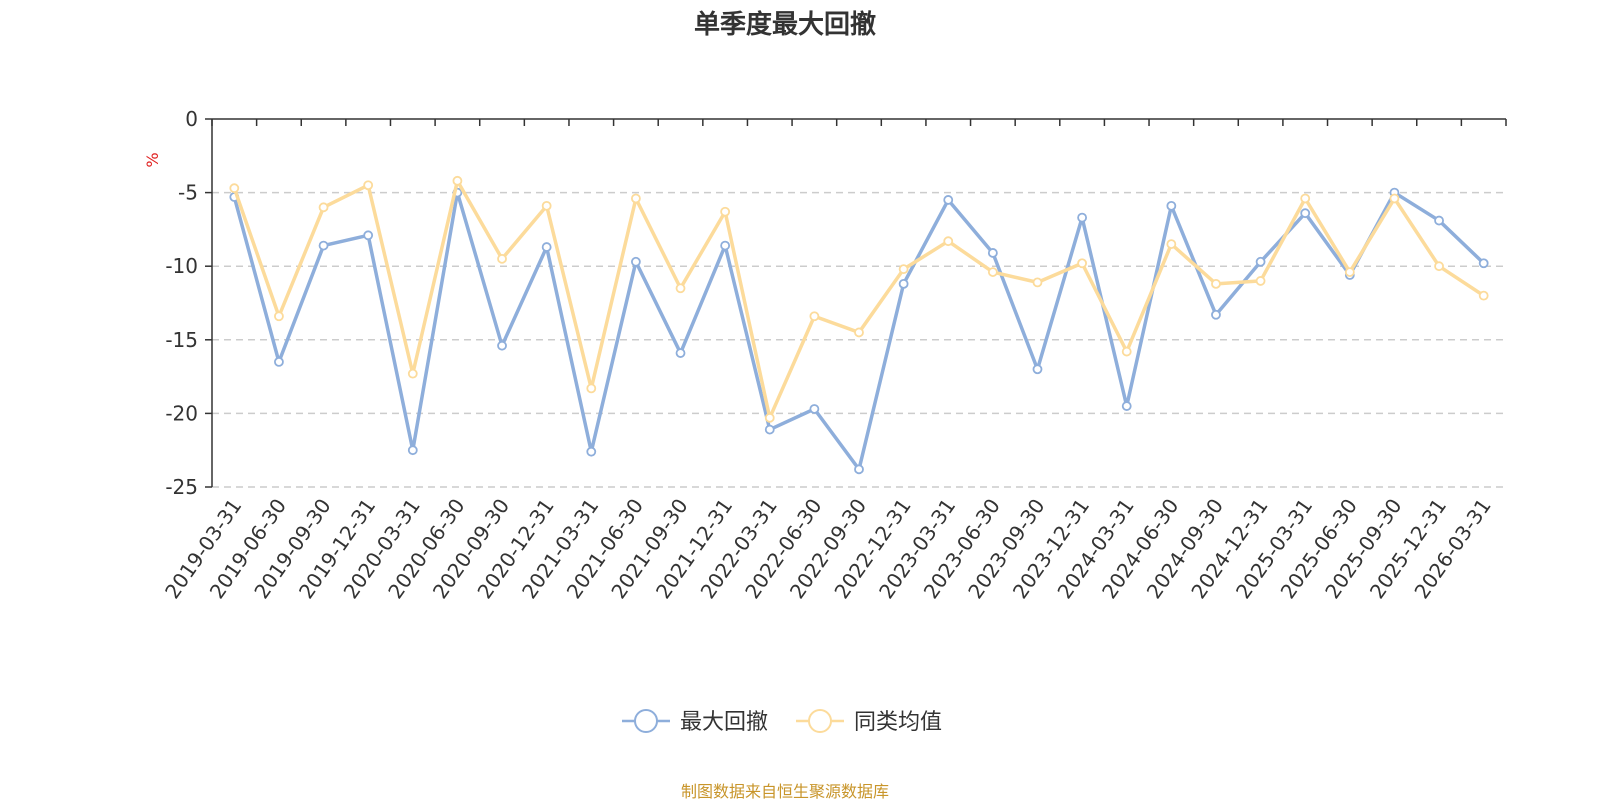 This screenshot has width=1600, height=802. What do you see at coordinates (724, 722) in the screenshot?
I see `legend-label: 最大回撤` at bounding box center [724, 722].